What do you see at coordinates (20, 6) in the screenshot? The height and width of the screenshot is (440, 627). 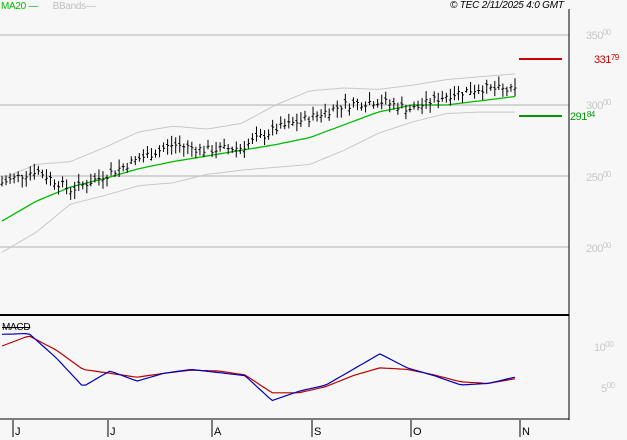 I see `legend-ma20: MA20 —` at bounding box center [20, 6].